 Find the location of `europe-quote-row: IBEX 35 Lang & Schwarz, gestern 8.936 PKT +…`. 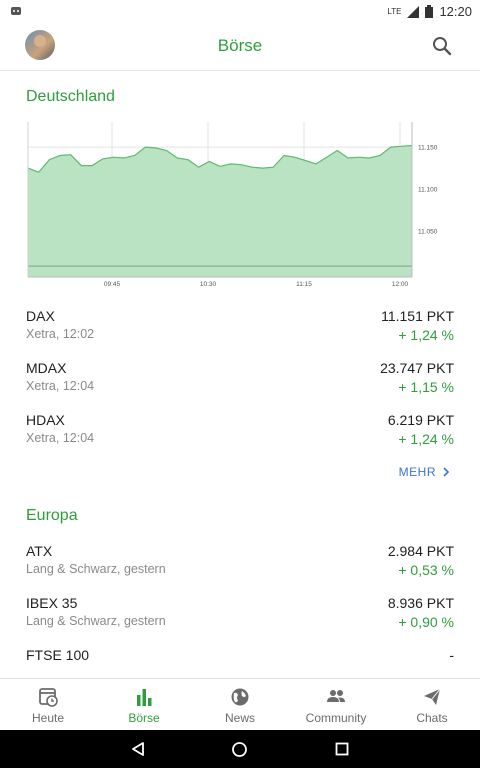

europe-quote-row: IBEX 35 Lang & Schwarz, gestern 8.936 PKT +… is located at coordinates (240, 615).